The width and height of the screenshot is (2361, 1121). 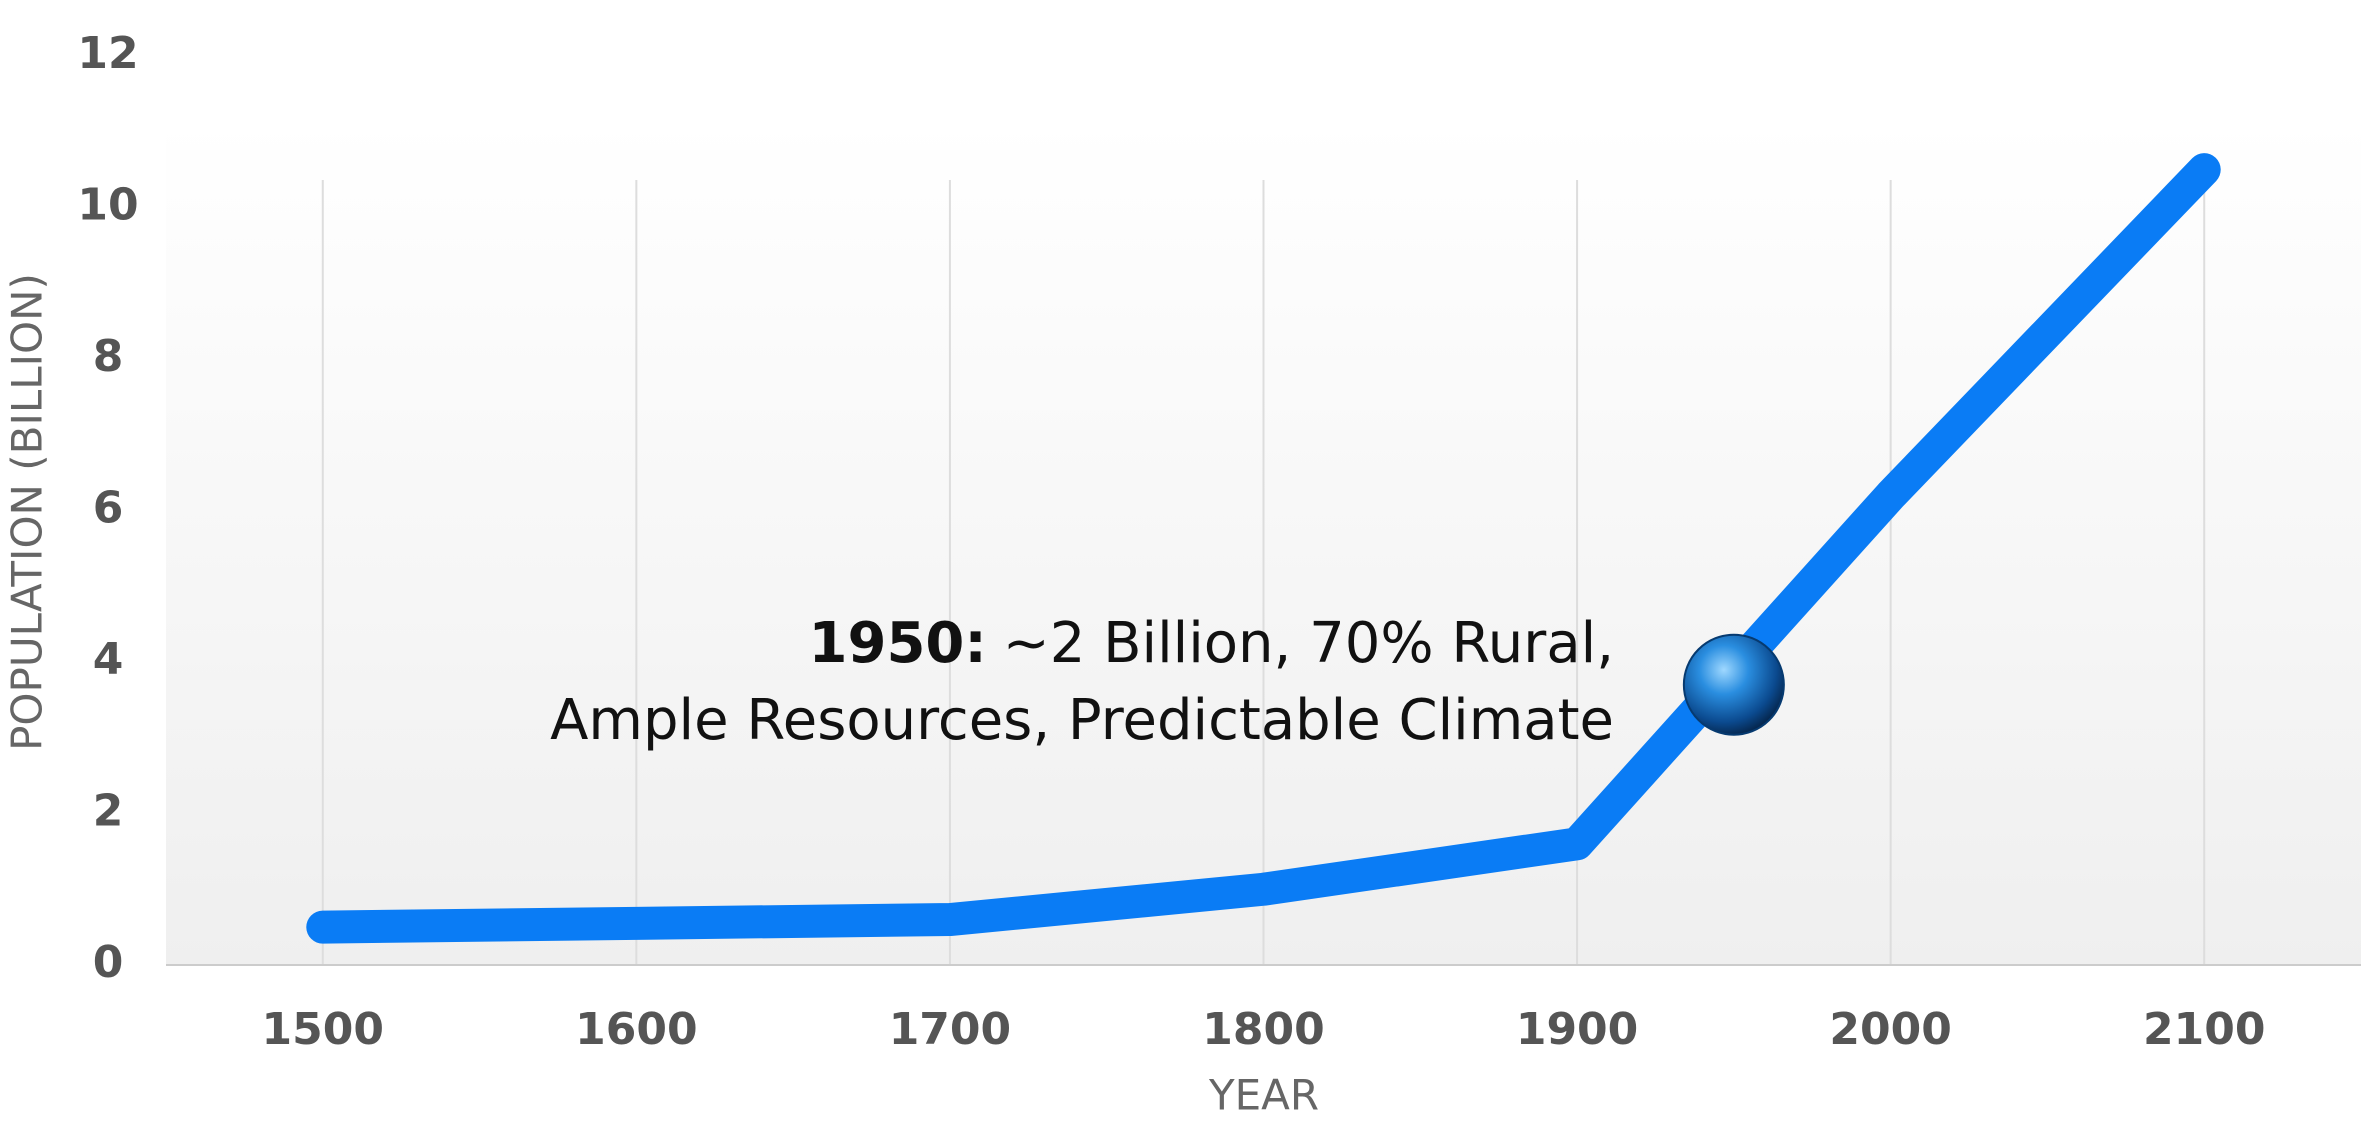 I want to click on y-tick-label: 0, so click(x=108, y=962).